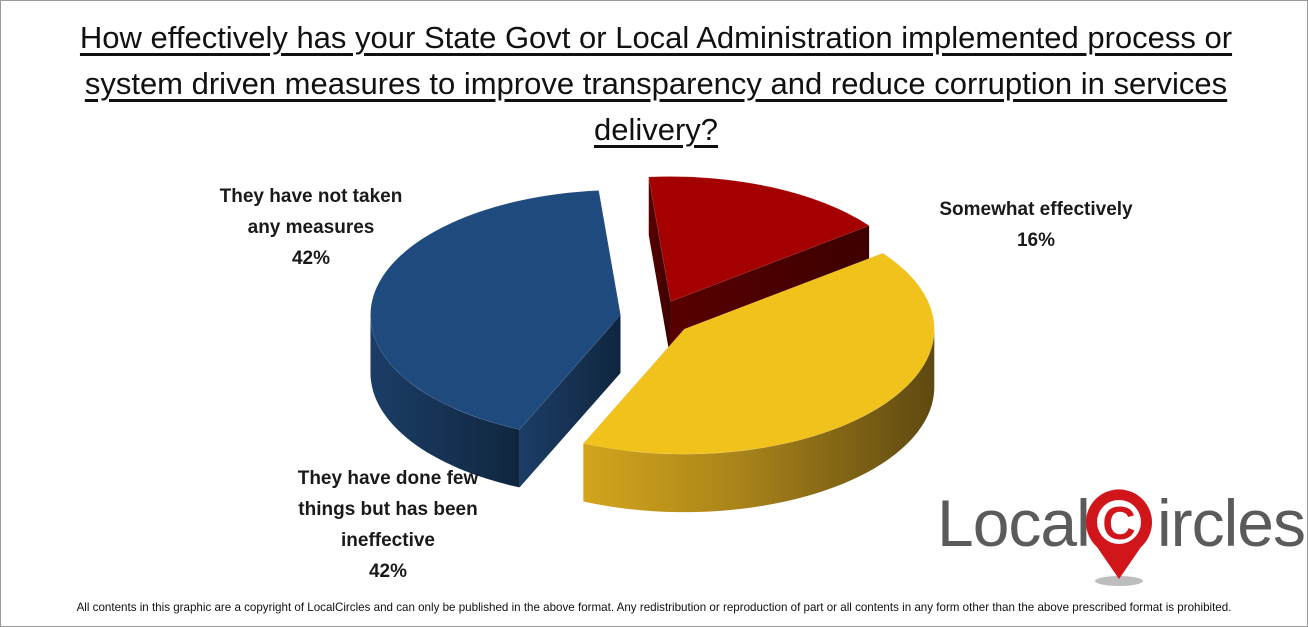  What do you see at coordinates (496, 310) in the screenshot?
I see `pie-slice-not-taken` at bounding box center [496, 310].